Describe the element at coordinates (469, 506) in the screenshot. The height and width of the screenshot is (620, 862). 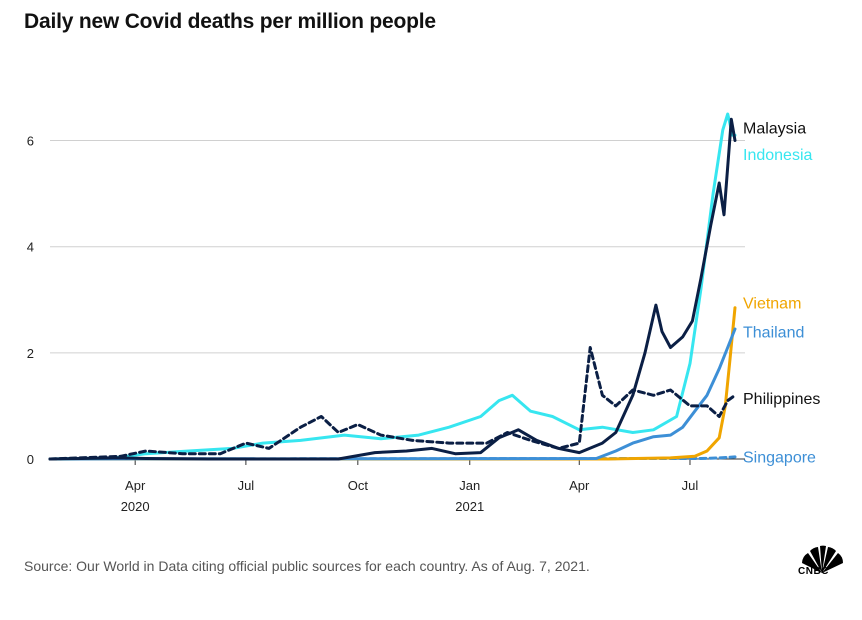
I see `x-tick-year-label: 2021` at that location.